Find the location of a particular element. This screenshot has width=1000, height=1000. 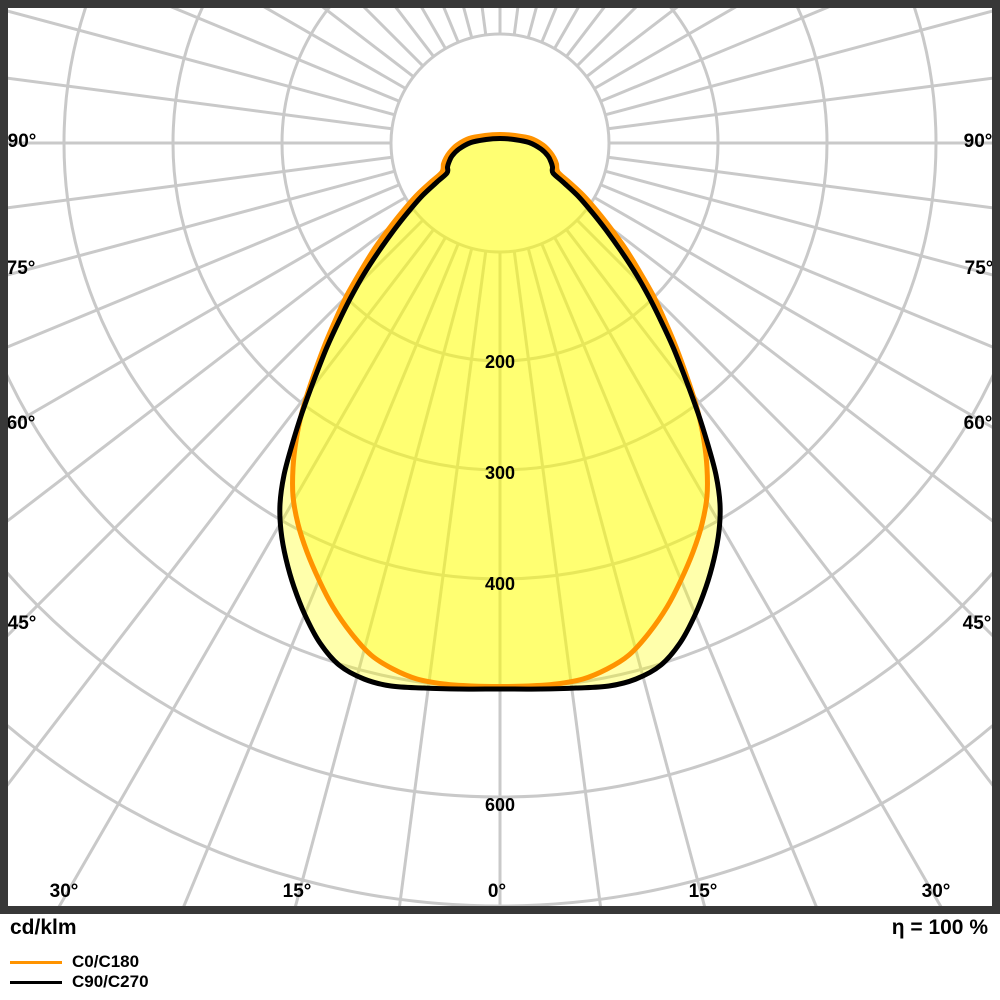

ring-value-label: 600 is located at coordinates (500, 805).